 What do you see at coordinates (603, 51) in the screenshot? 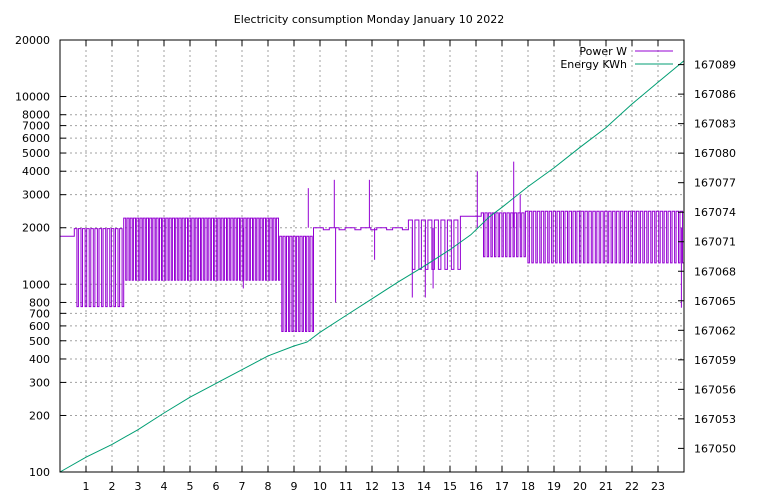
I see `legend-label-power: Power W` at bounding box center [603, 51].